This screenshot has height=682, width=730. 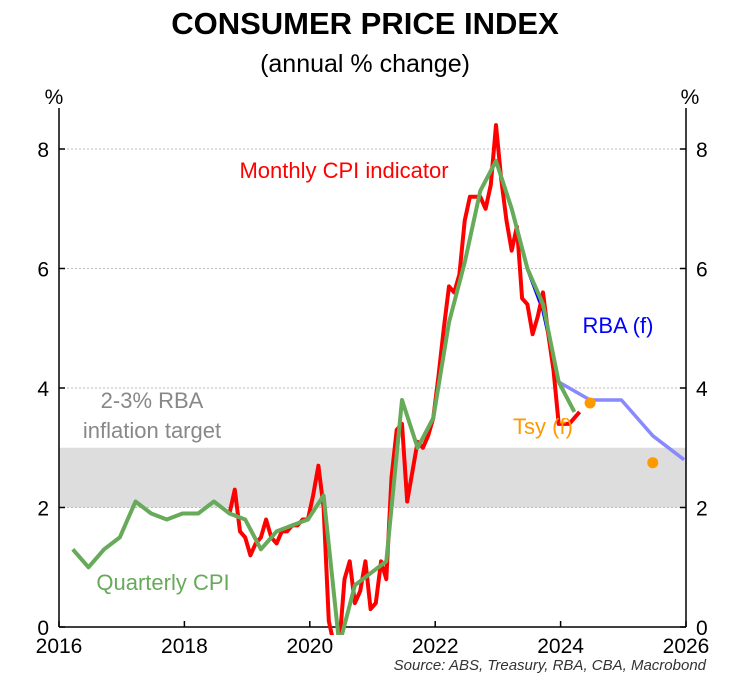 What do you see at coordinates (43, 150) in the screenshot?
I see `y-tick-label-left: 8` at bounding box center [43, 150].